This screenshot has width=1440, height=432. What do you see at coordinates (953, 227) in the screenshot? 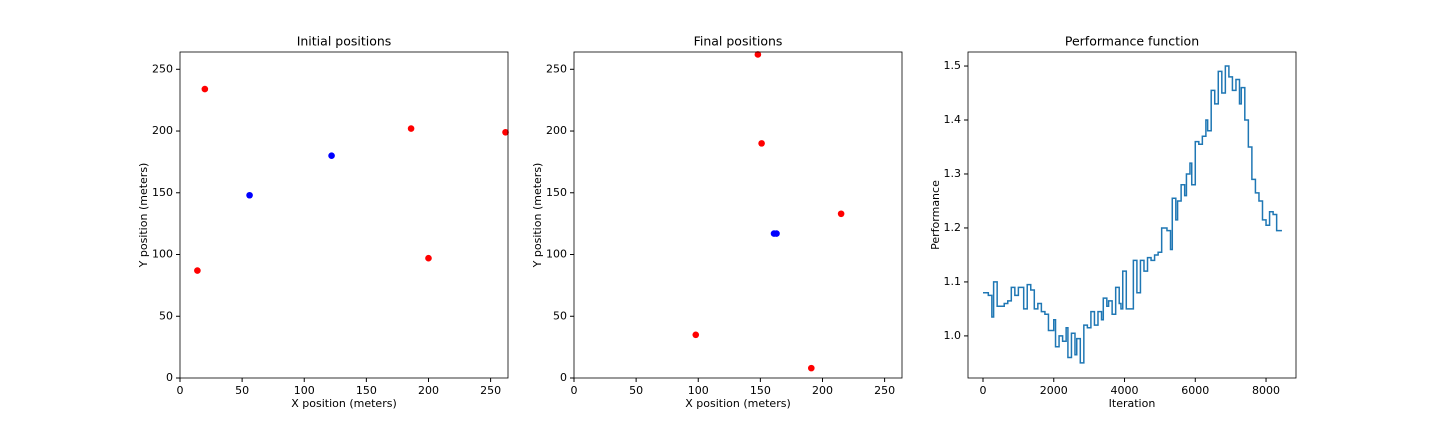
I see `y-tick-label: 1.2` at bounding box center [953, 227].